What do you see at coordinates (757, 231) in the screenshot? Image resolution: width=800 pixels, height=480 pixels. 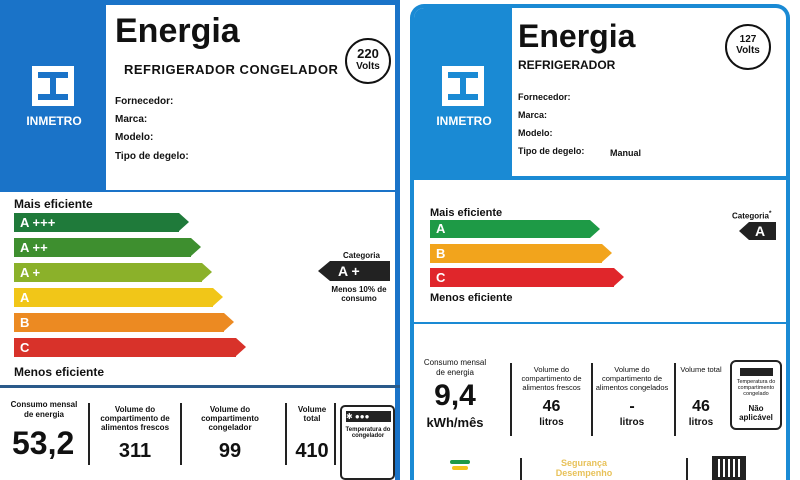 I see `category-arrow: A` at bounding box center [757, 231].